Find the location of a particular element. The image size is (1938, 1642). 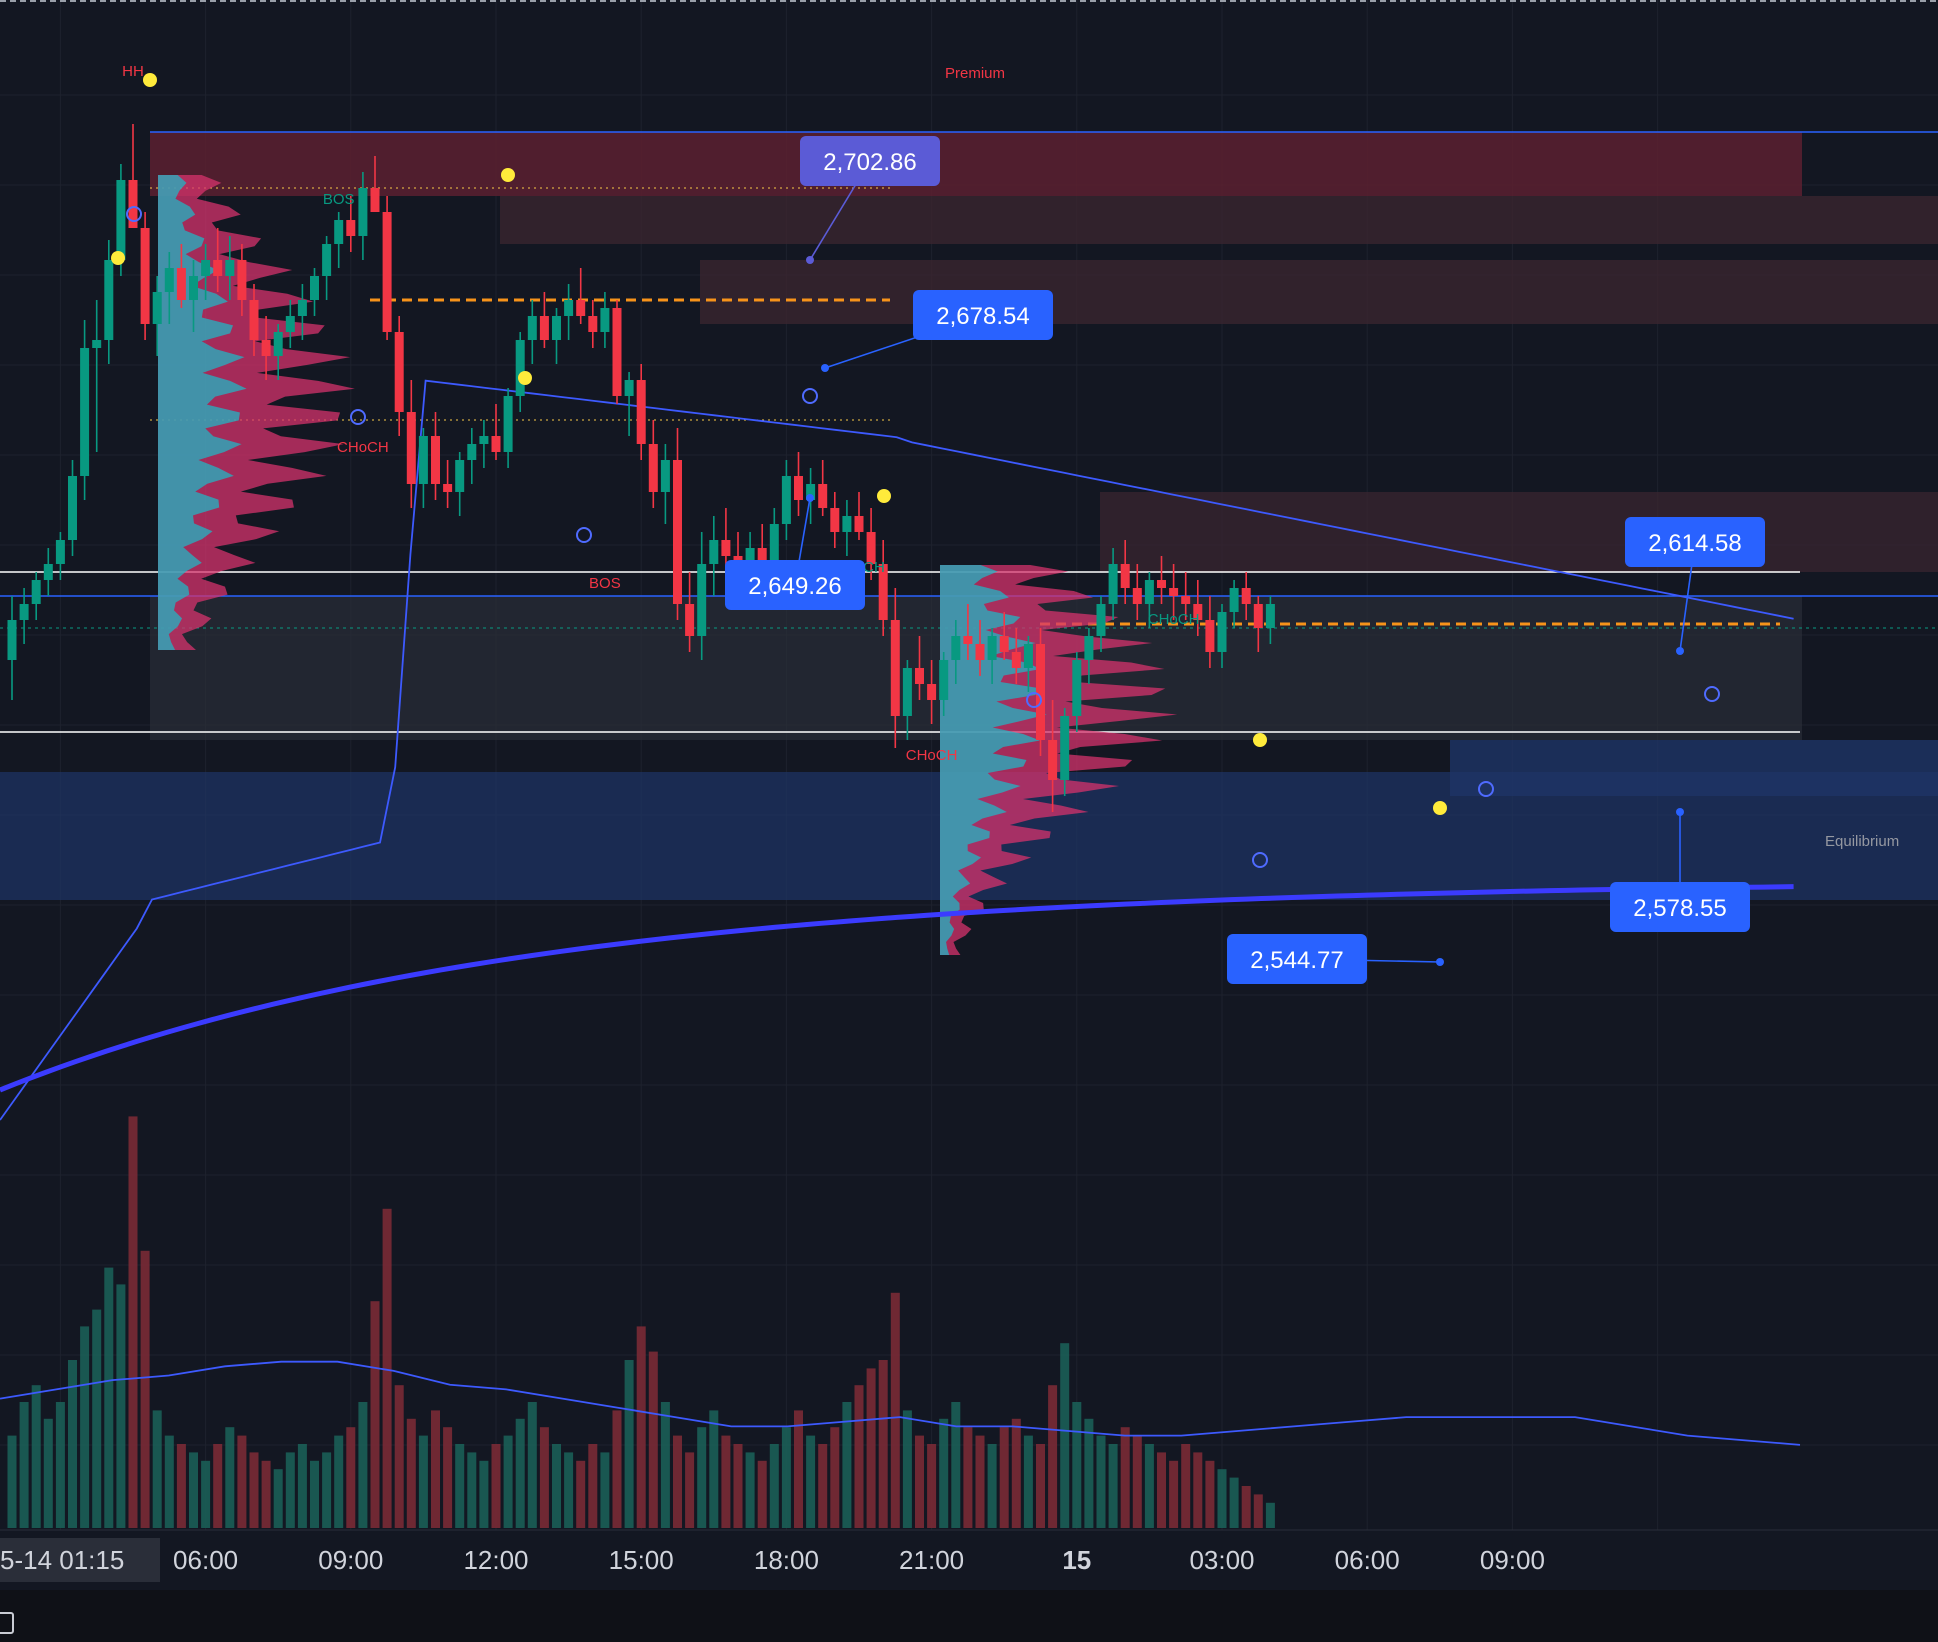

time-tick-label: 09:00 is located at coordinates (1512, 1560).